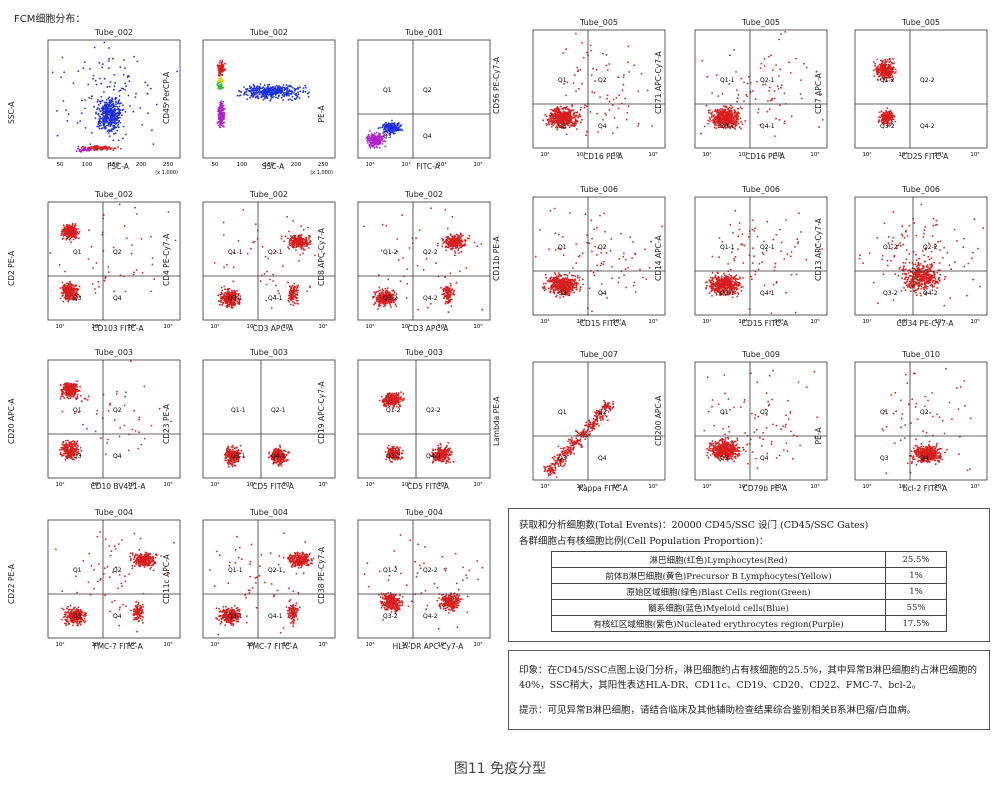 Image resolution: width=1000 pixels, height=792 pixels. What do you see at coordinates (113, 194) in the screenshot?
I see `plot-tube-title: Tube_002` at bounding box center [113, 194].